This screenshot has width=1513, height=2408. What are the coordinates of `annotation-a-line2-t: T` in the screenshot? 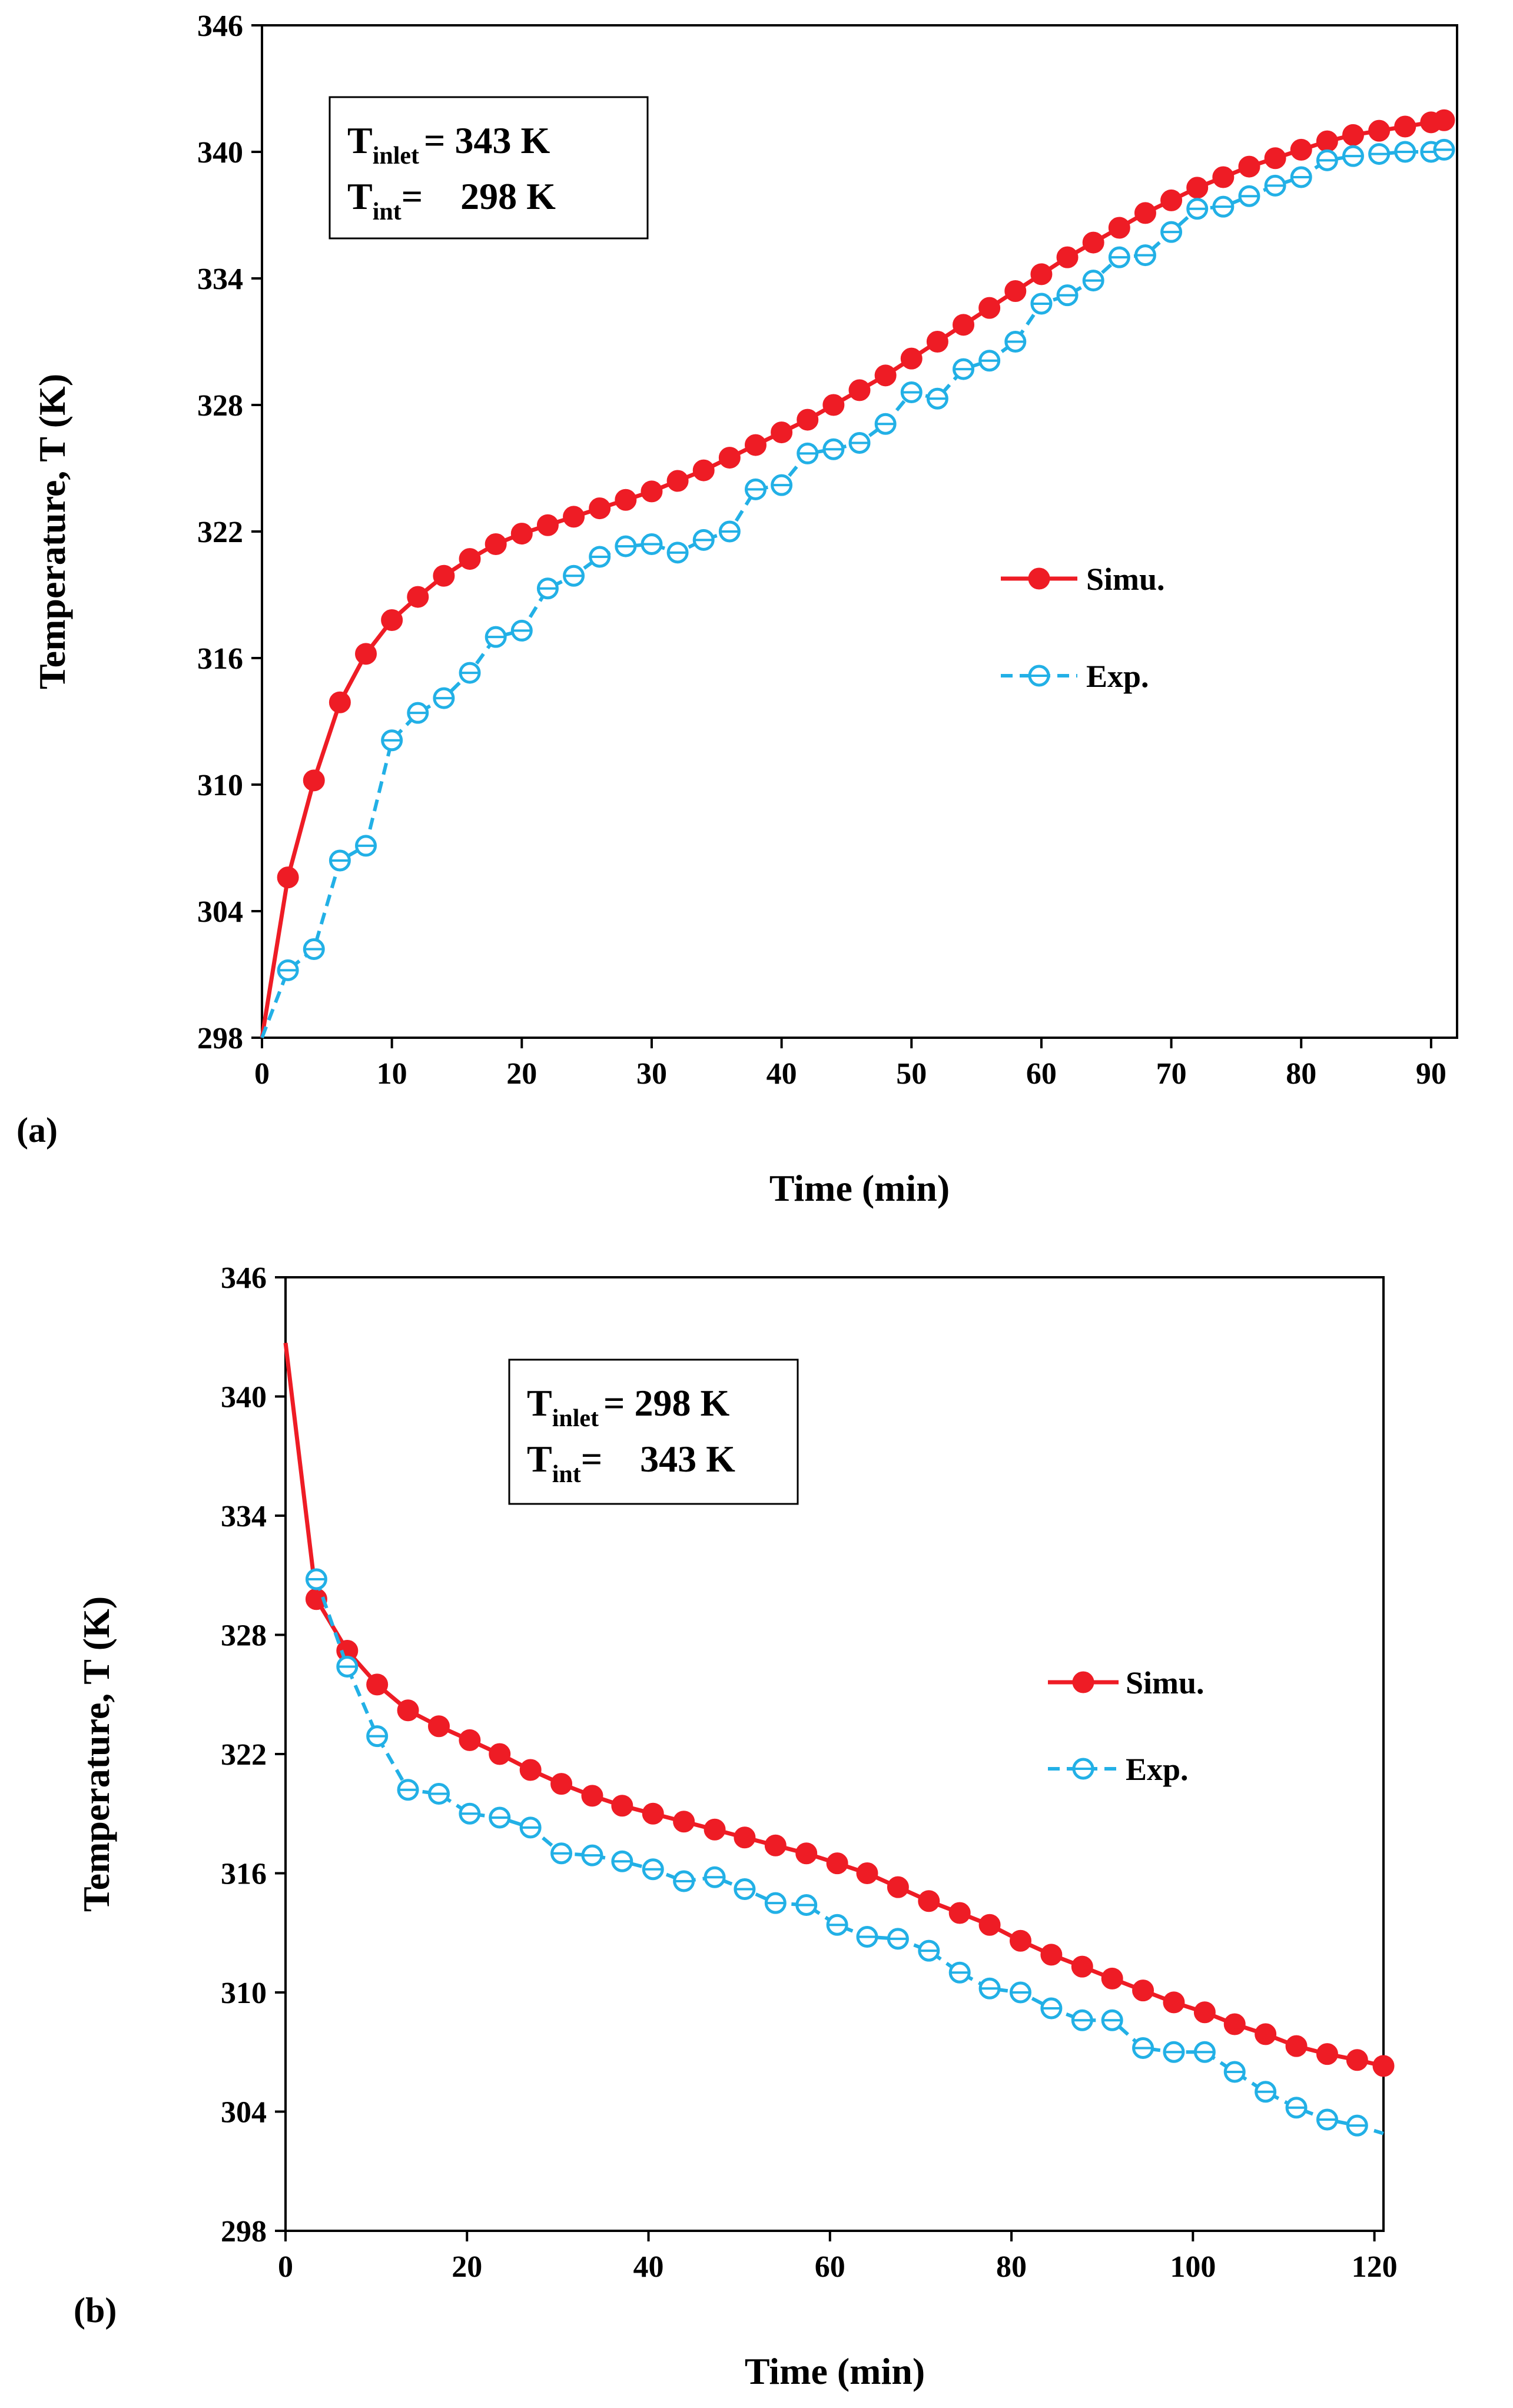 It's located at (360, 196).